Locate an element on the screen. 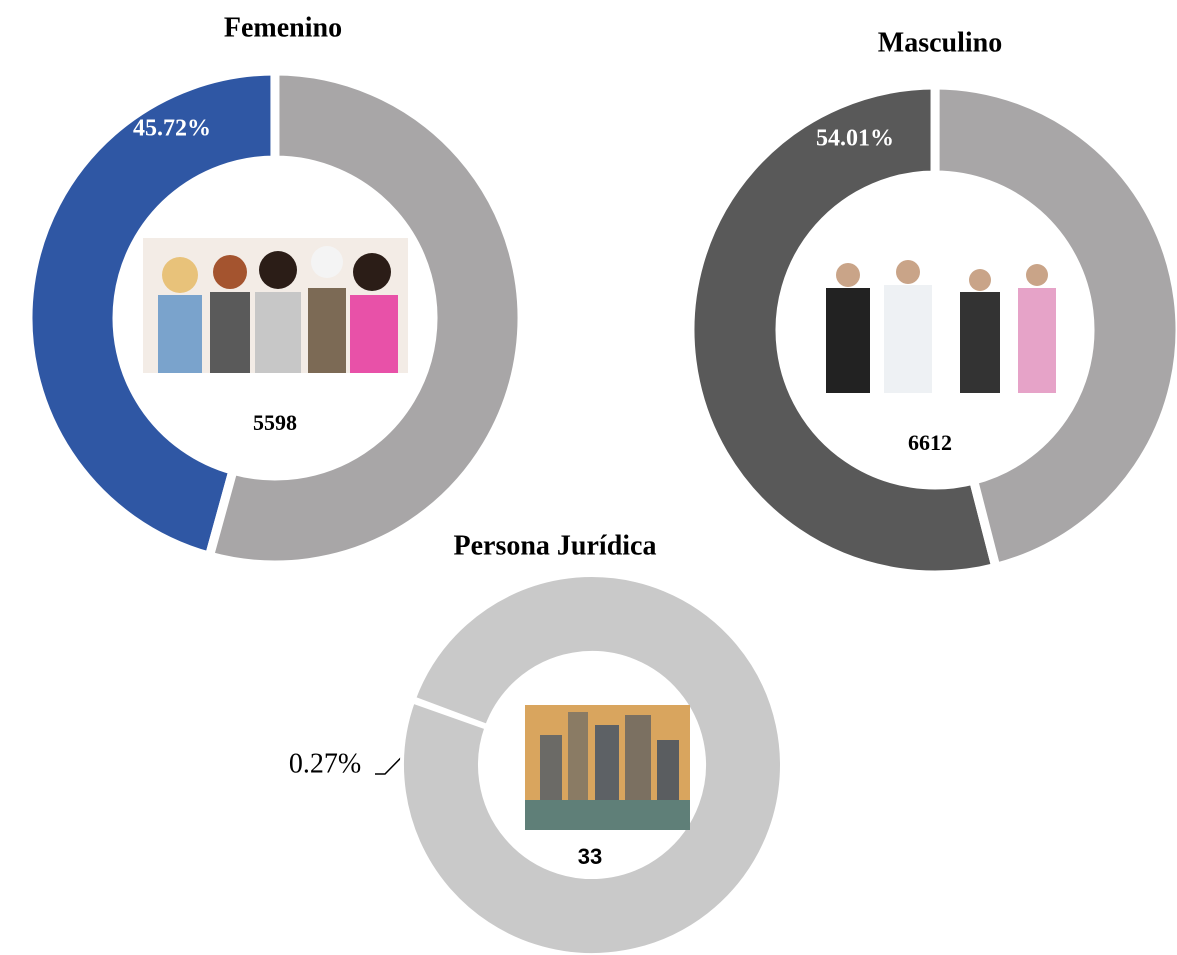  women-photo is located at coordinates (275, 305).